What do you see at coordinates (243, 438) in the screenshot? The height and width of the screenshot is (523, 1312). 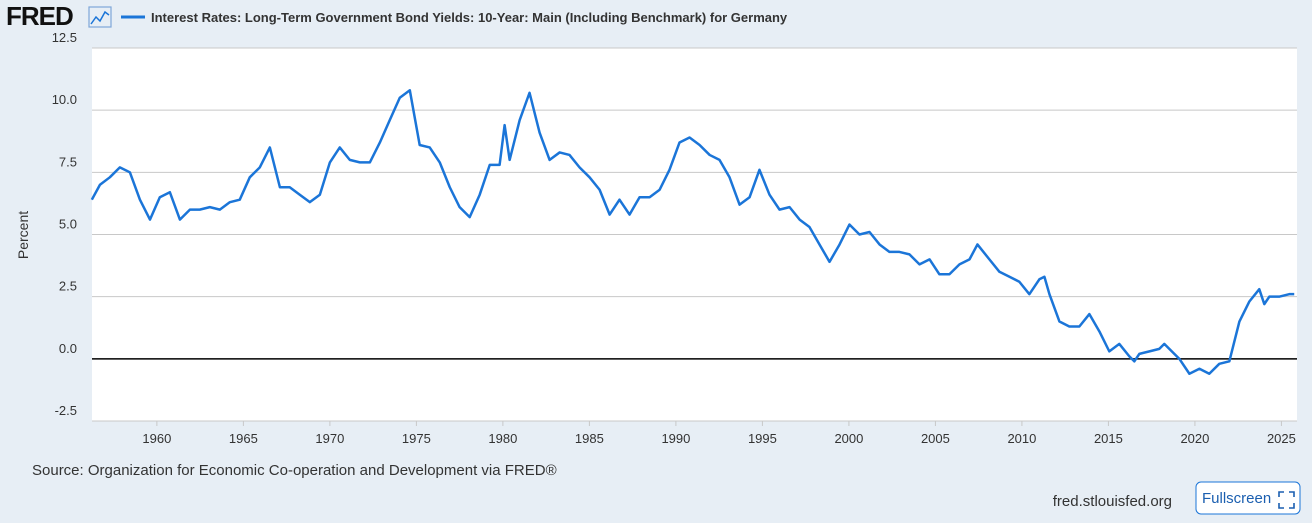 I see `x-tick-label: 1965` at bounding box center [243, 438].